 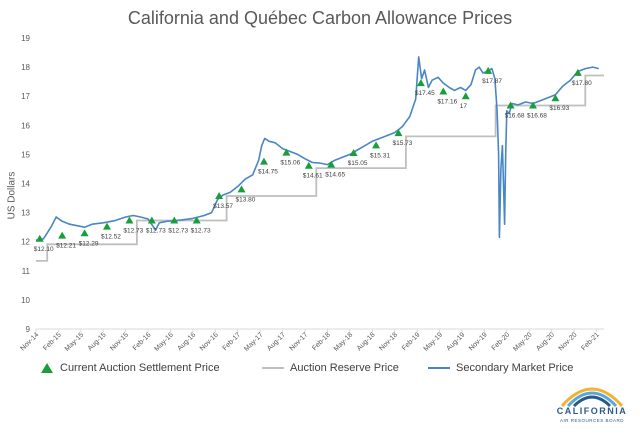 What do you see at coordinates (25, 242) in the screenshot?
I see `y-tick-label: 12` at bounding box center [25, 242].